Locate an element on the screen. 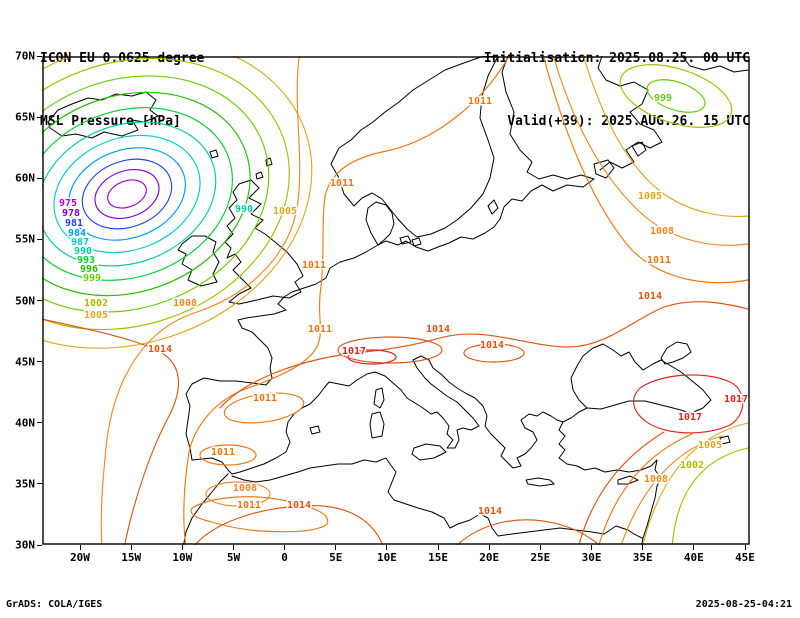 The width and height of the screenshot is (800, 618). isobar-1005-se is located at coordinates (695, 483).